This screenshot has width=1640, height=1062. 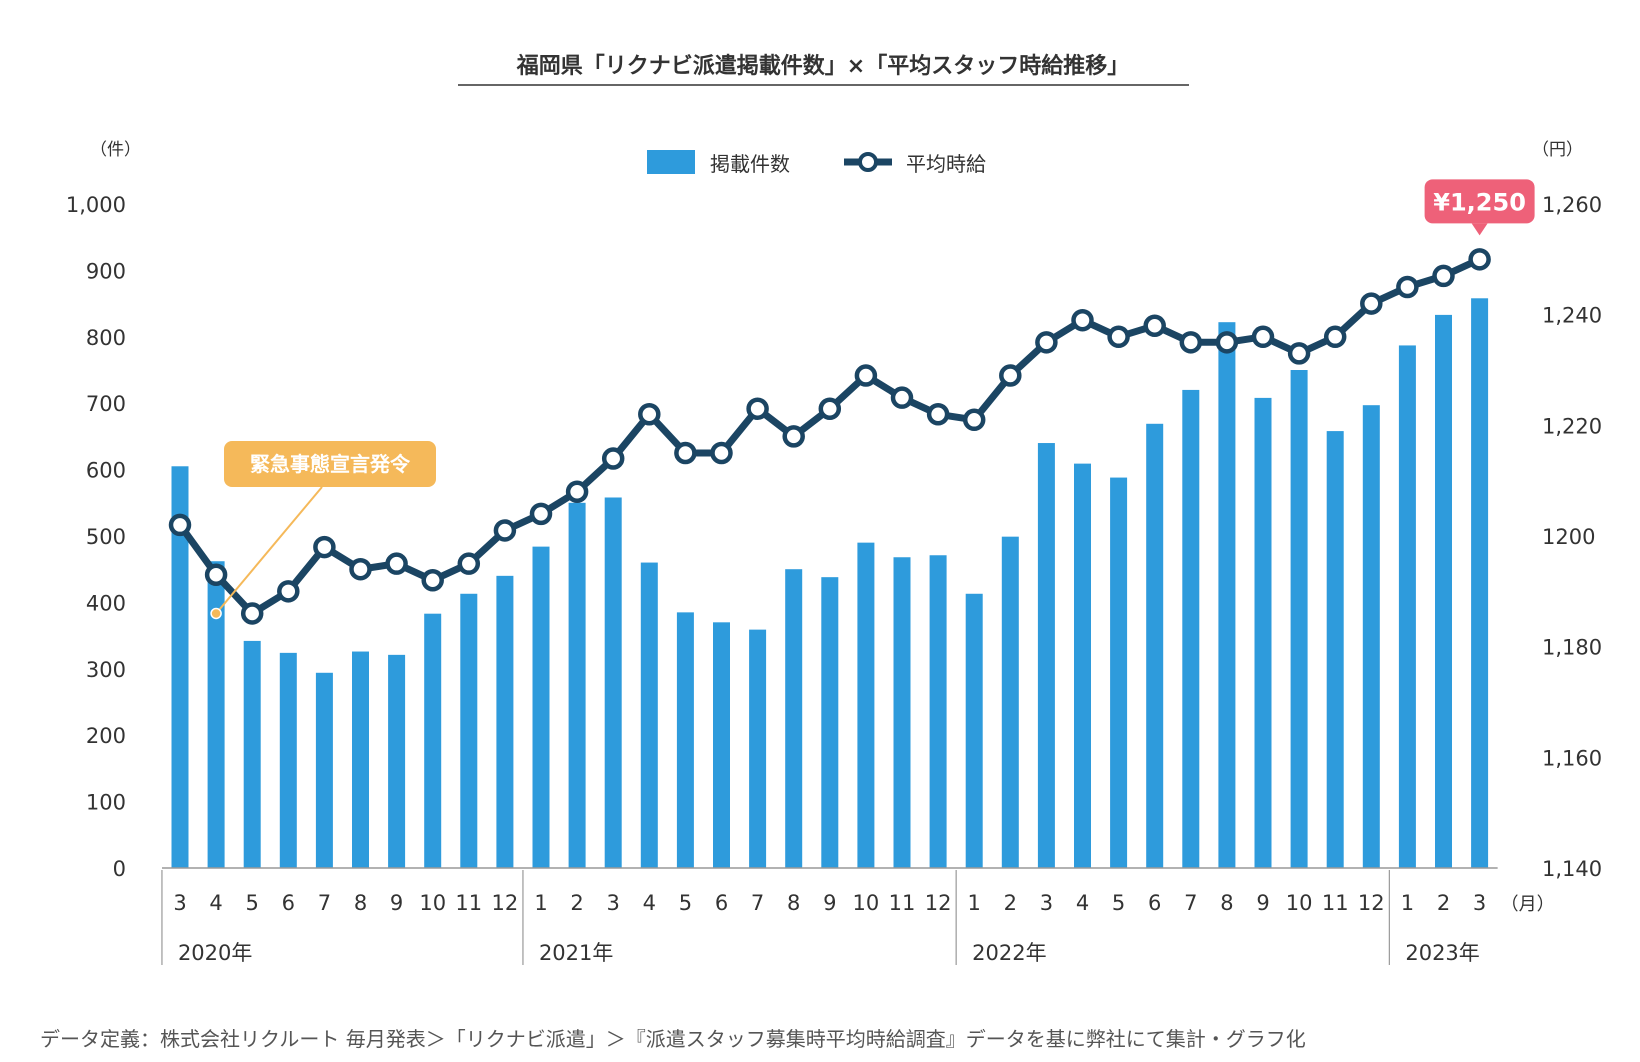 What do you see at coordinates (1442, 953) in the screenshot?
I see `year-label: 2023年` at bounding box center [1442, 953].